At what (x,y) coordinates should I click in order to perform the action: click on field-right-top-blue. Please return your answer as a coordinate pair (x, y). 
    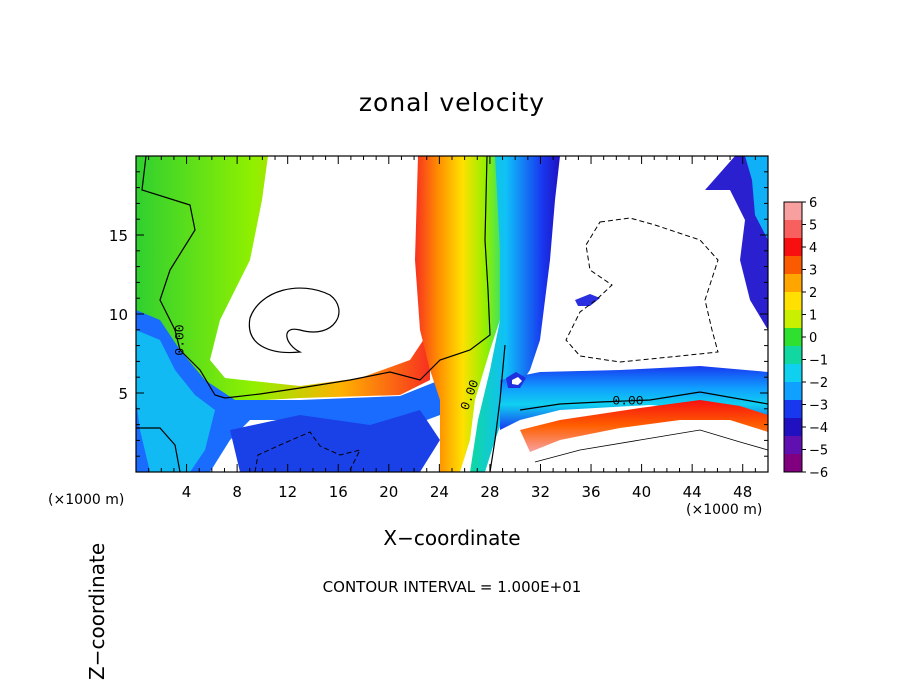
    Looking at the image, I should click on (736, 243).